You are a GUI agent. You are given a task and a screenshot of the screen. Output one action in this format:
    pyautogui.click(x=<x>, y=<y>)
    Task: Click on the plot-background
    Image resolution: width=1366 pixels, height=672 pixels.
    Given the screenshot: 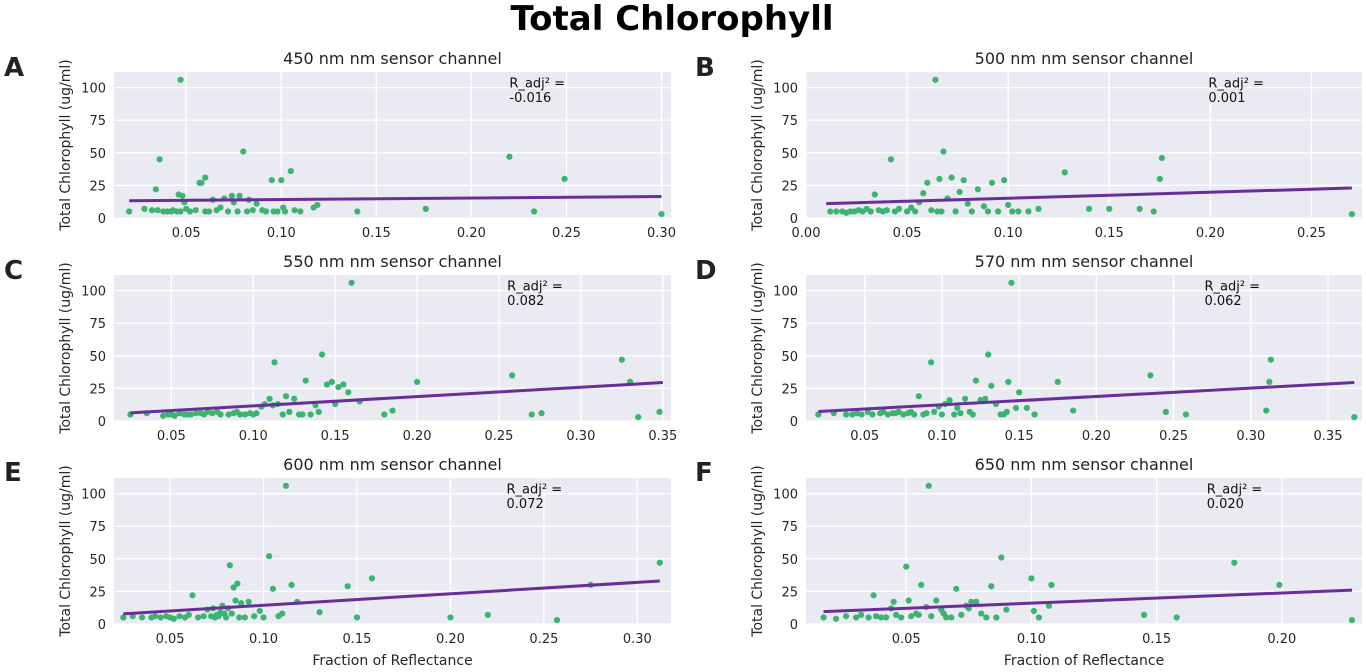 What is the action you would take?
    pyautogui.click(x=392, y=551)
    